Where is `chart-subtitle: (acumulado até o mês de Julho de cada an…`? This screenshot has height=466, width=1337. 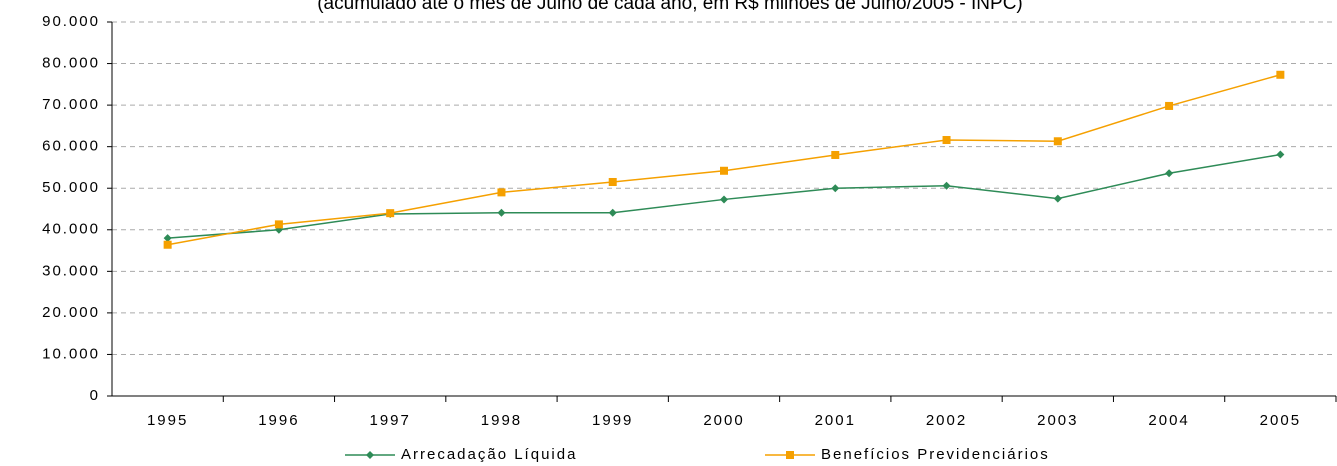
chart-subtitle: (acumulado até o mês de Julho de cada an… is located at coordinates (670, 7).